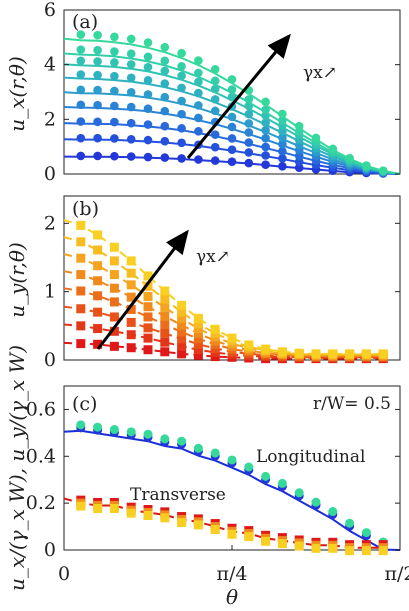  I want to click on y-tick-label: 4, so click(50, 65).